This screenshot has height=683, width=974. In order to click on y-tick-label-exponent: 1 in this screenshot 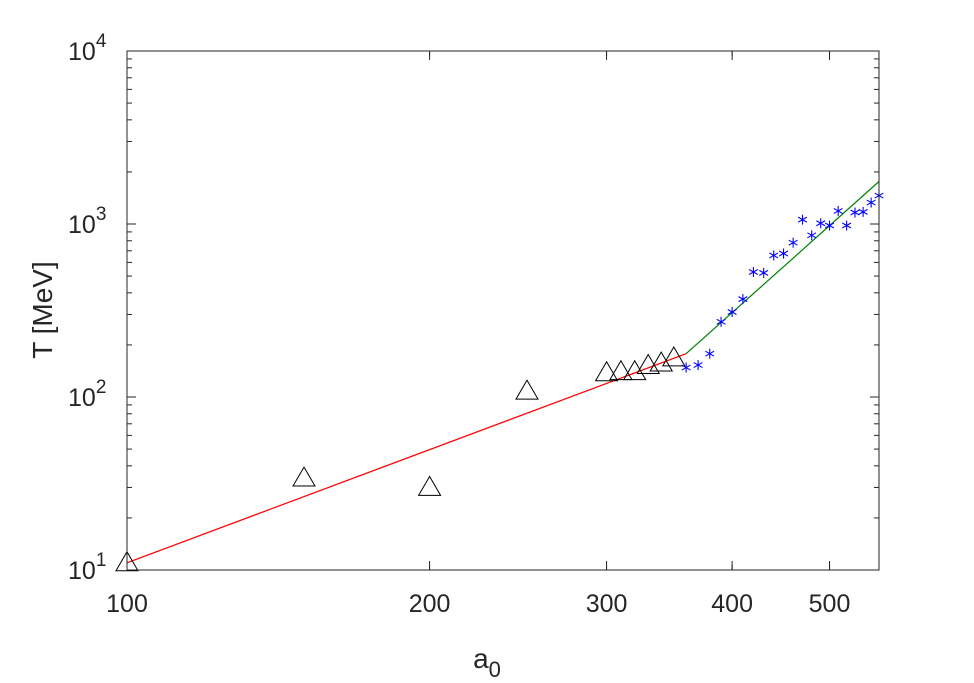, I will do `click(101, 560)`.